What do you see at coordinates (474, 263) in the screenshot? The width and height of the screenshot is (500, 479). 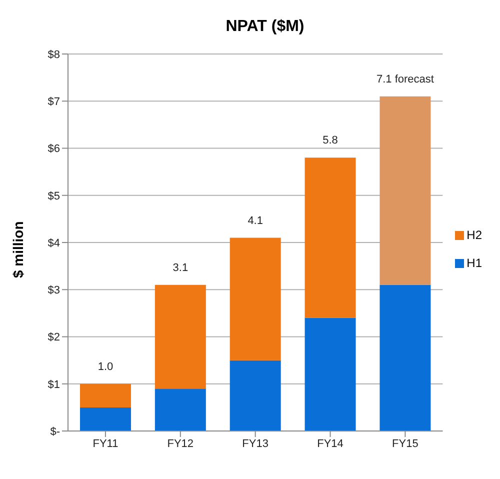 I see `legend-label: H1` at bounding box center [474, 263].